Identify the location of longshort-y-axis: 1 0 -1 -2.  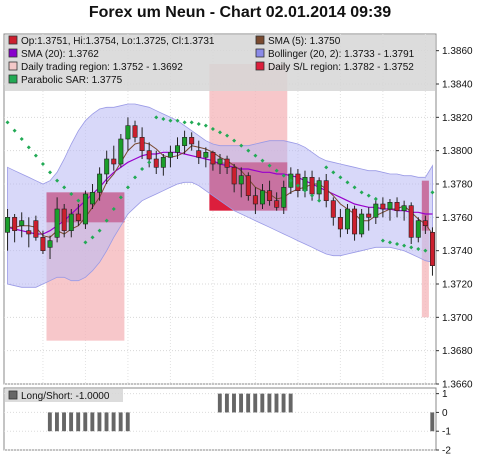
(443, 423).